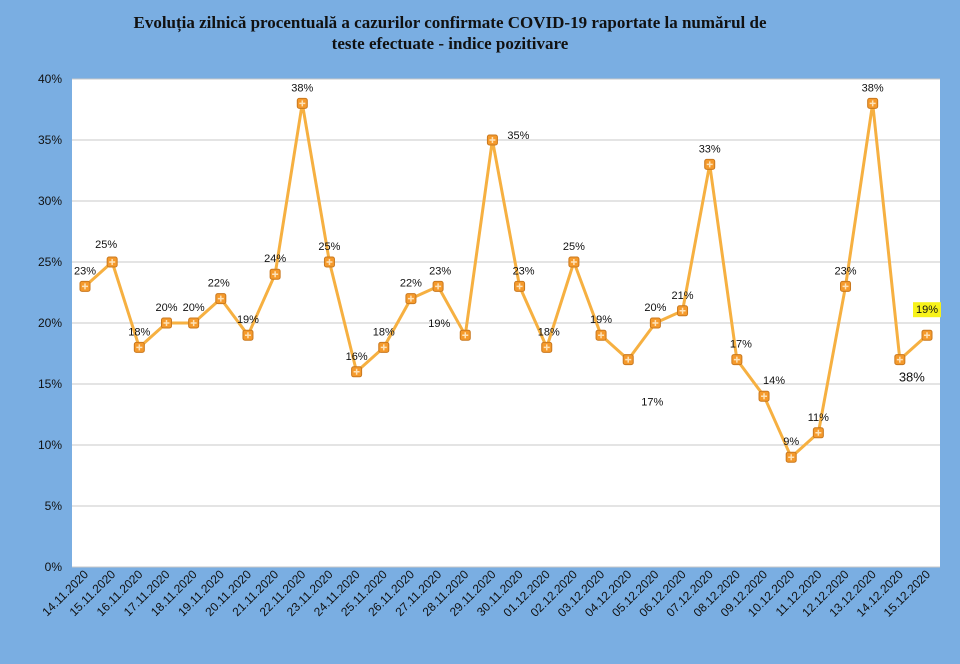 This screenshot has height=664, width=960. What do you see at coordinates (710, 149) in the screenshot?
I see `data-label: 33%` at bounding box center [710, 149].